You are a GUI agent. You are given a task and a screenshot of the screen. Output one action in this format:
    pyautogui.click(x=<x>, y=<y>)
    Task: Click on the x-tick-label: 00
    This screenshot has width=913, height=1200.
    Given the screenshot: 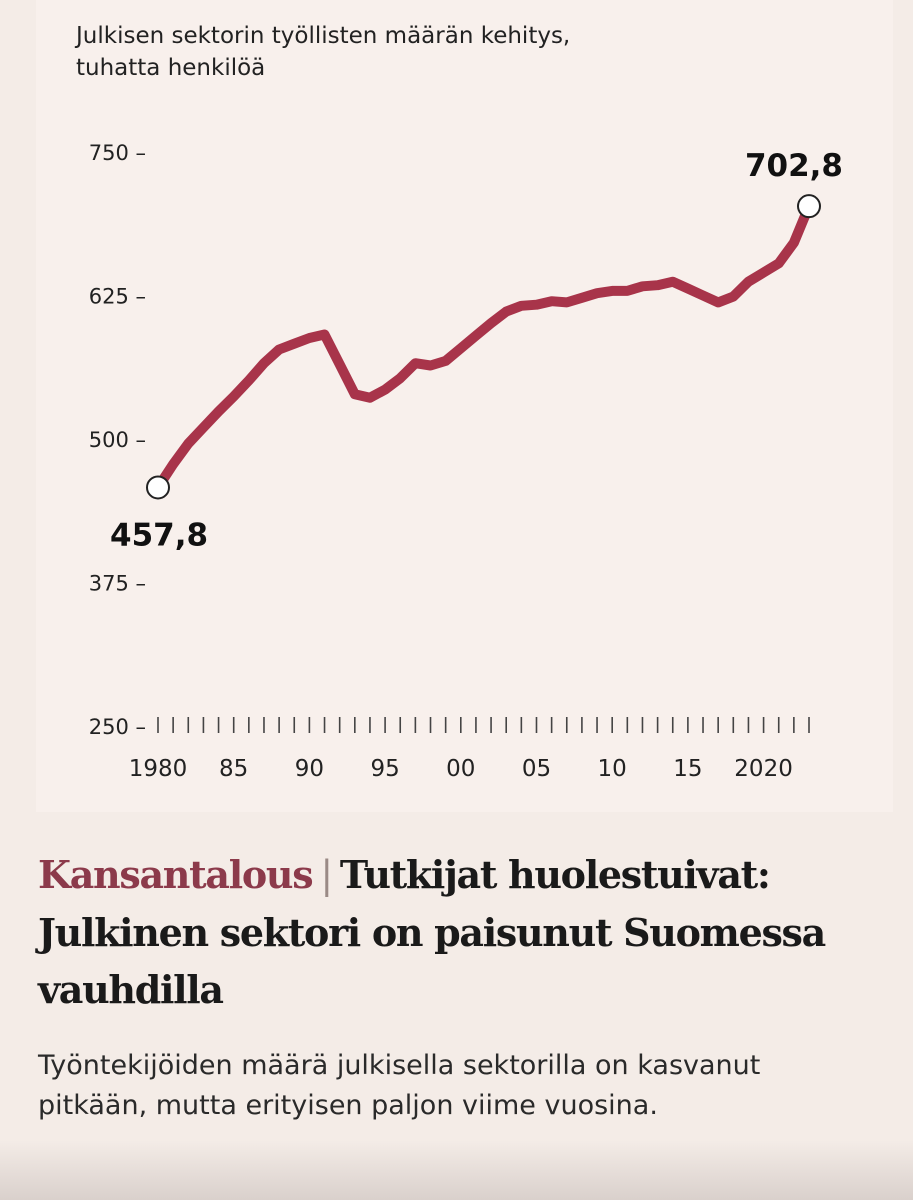 What is the action you would take?
    pyautogui.click(x=460, y=769)
    